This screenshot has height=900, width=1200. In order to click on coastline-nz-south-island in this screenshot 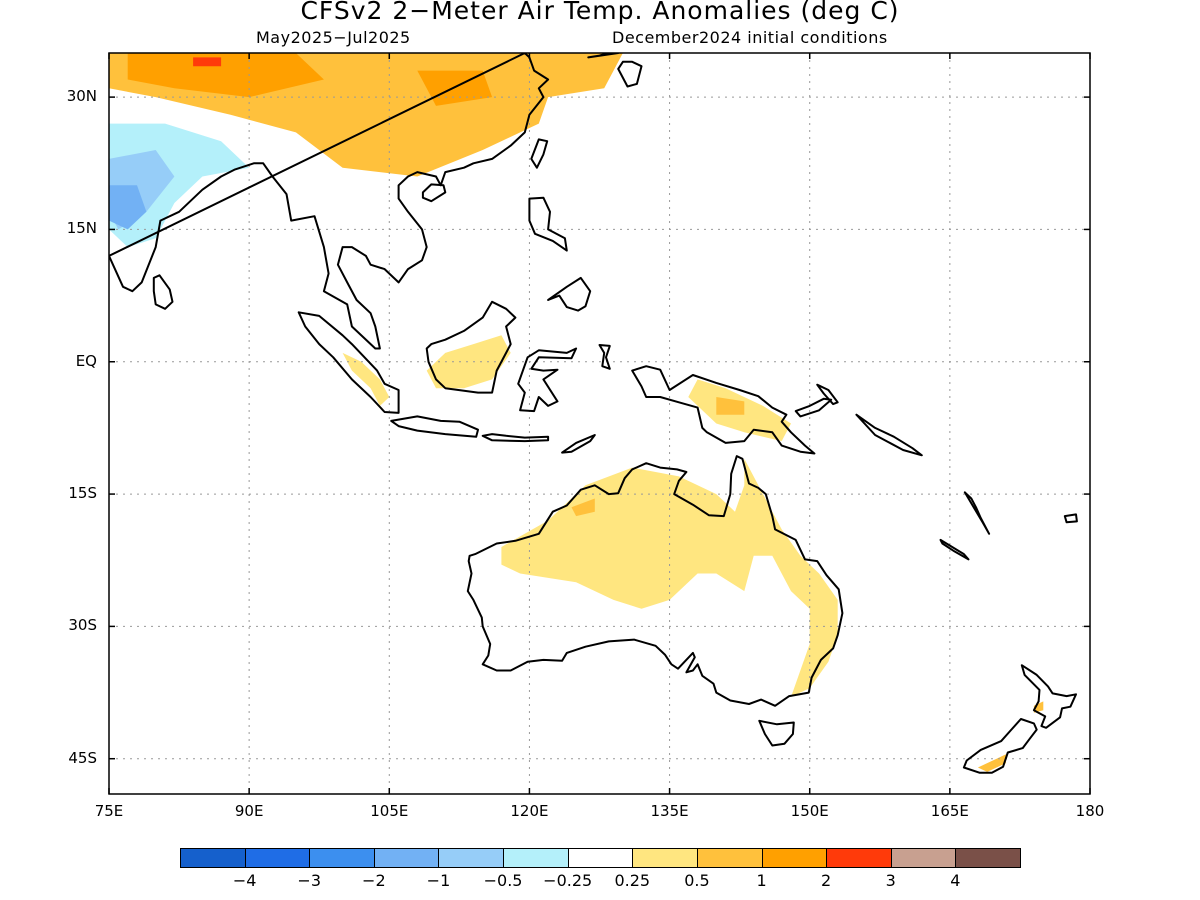, I will do `click(1000, 746)`.